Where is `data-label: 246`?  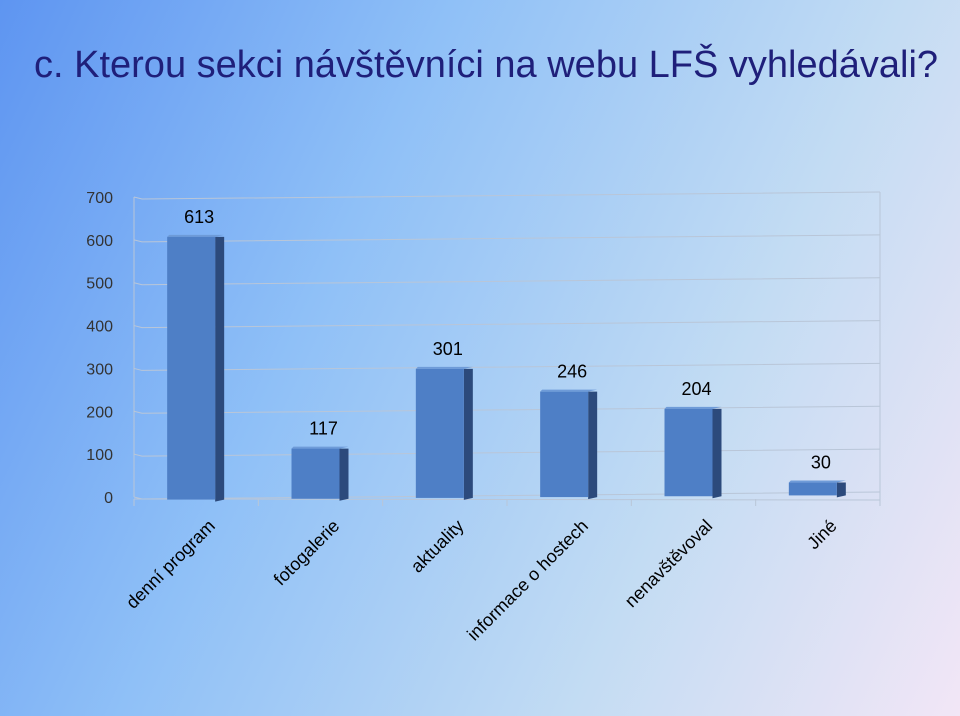
data-label: 246 is located at coordinates (572, 372).